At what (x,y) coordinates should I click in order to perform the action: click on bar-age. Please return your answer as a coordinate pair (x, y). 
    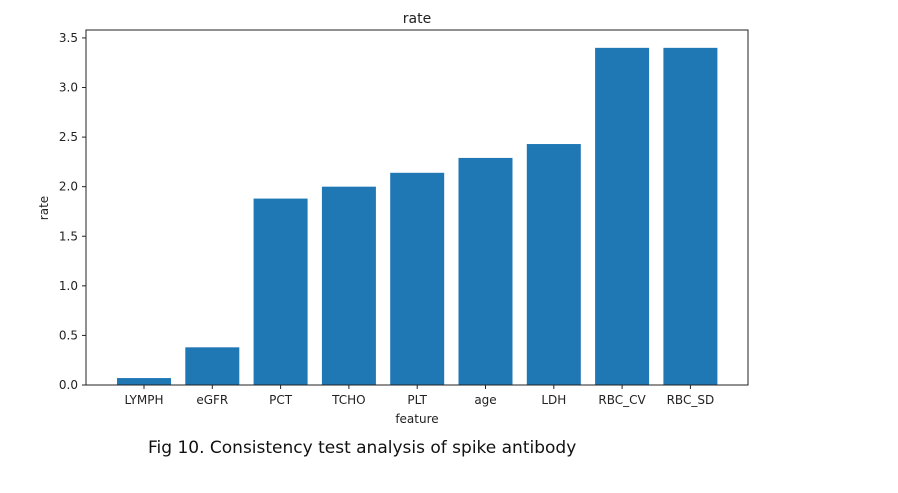
    Looking at the image, I should click on (485, 271).